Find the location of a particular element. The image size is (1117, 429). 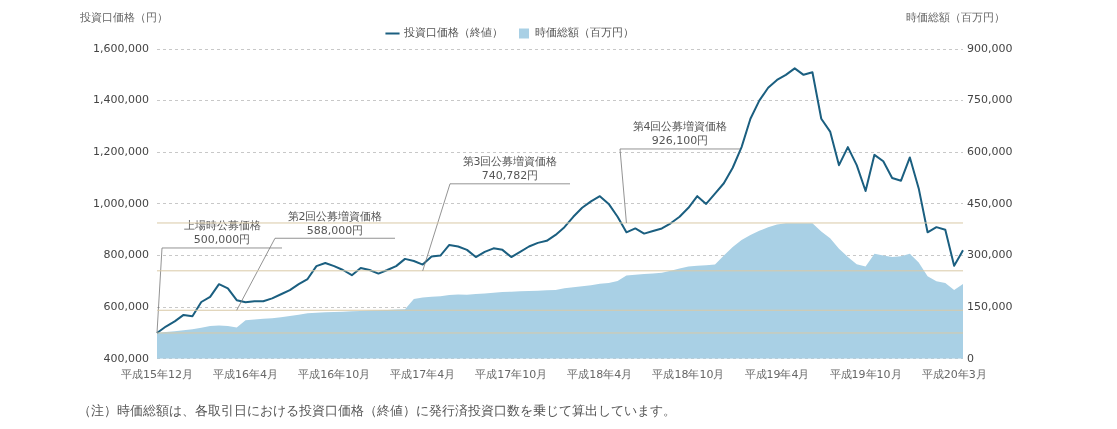

ref-line-label: 第3回公募増資価格 740,782円 is located at coordinates (510, 169).